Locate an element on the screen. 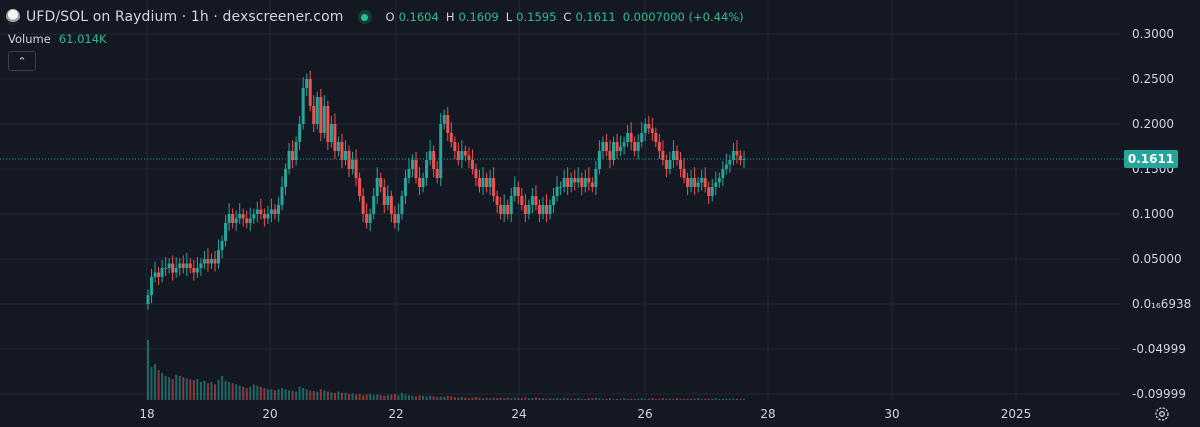 The width and height of the screenshot is (1200, 427). collapse-legend-button: ⌃ is located at coordinates (22, 61).